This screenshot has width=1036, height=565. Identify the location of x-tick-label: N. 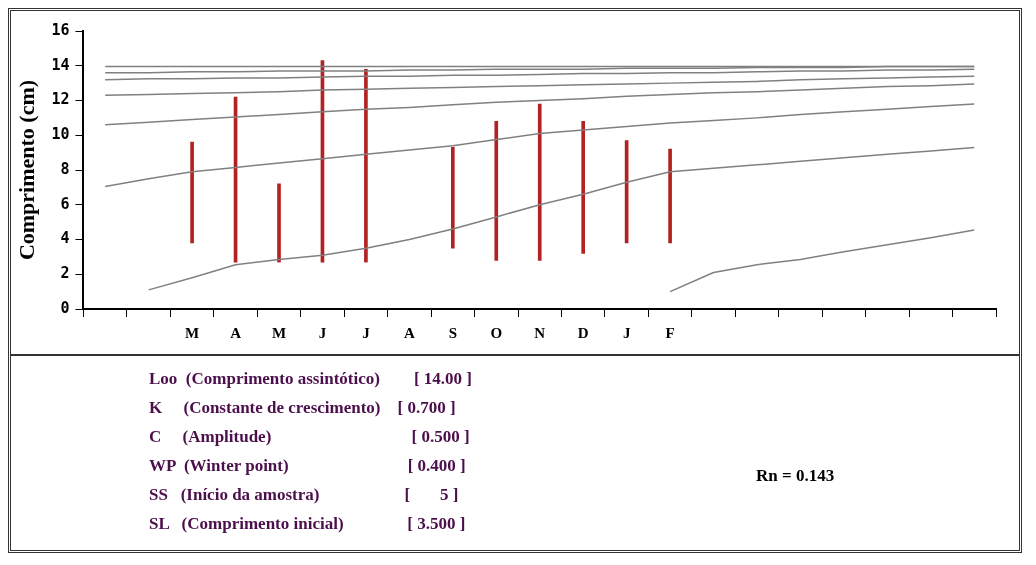
(540, 332).